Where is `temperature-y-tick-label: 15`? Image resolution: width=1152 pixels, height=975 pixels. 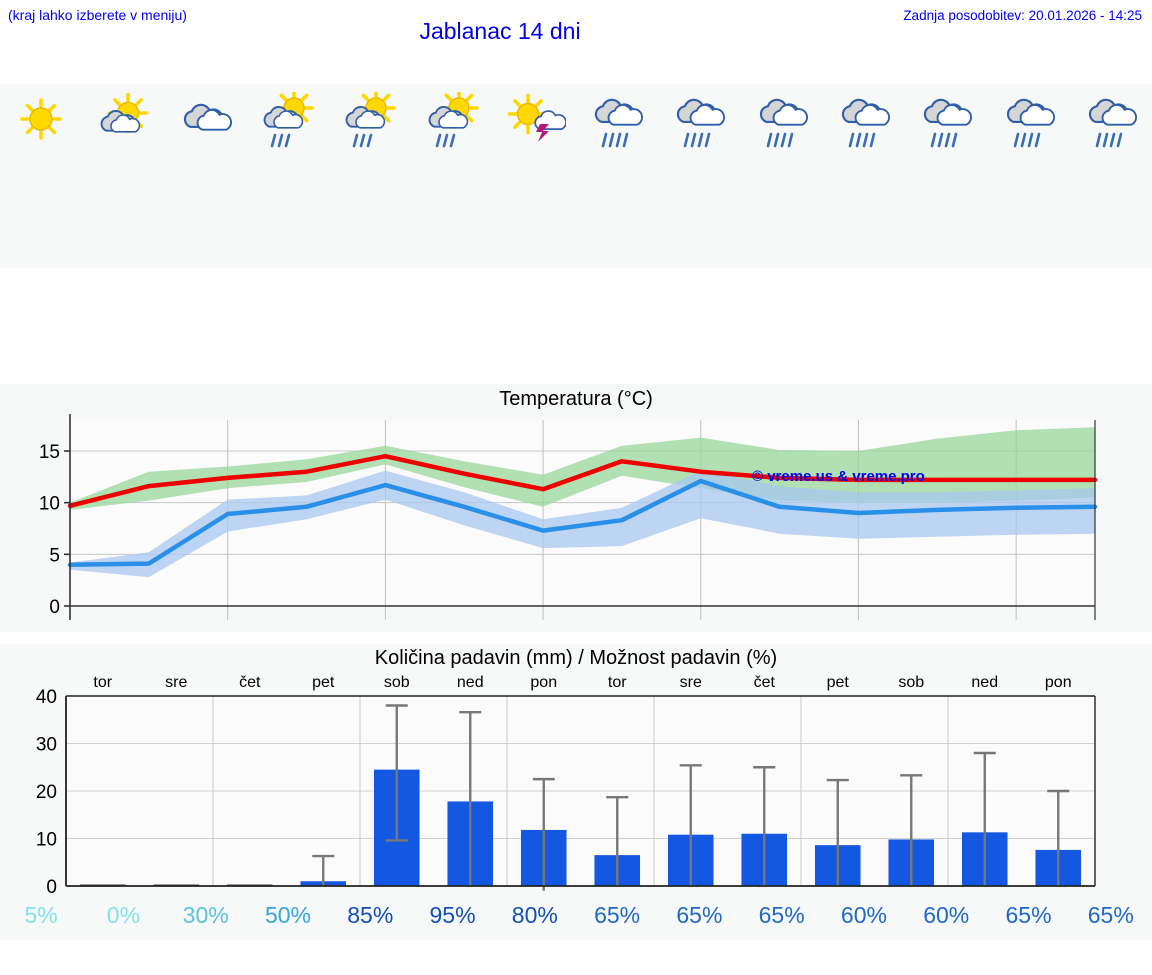 temperature-y-tick-label: 15 is located at coordinates (49, 452).